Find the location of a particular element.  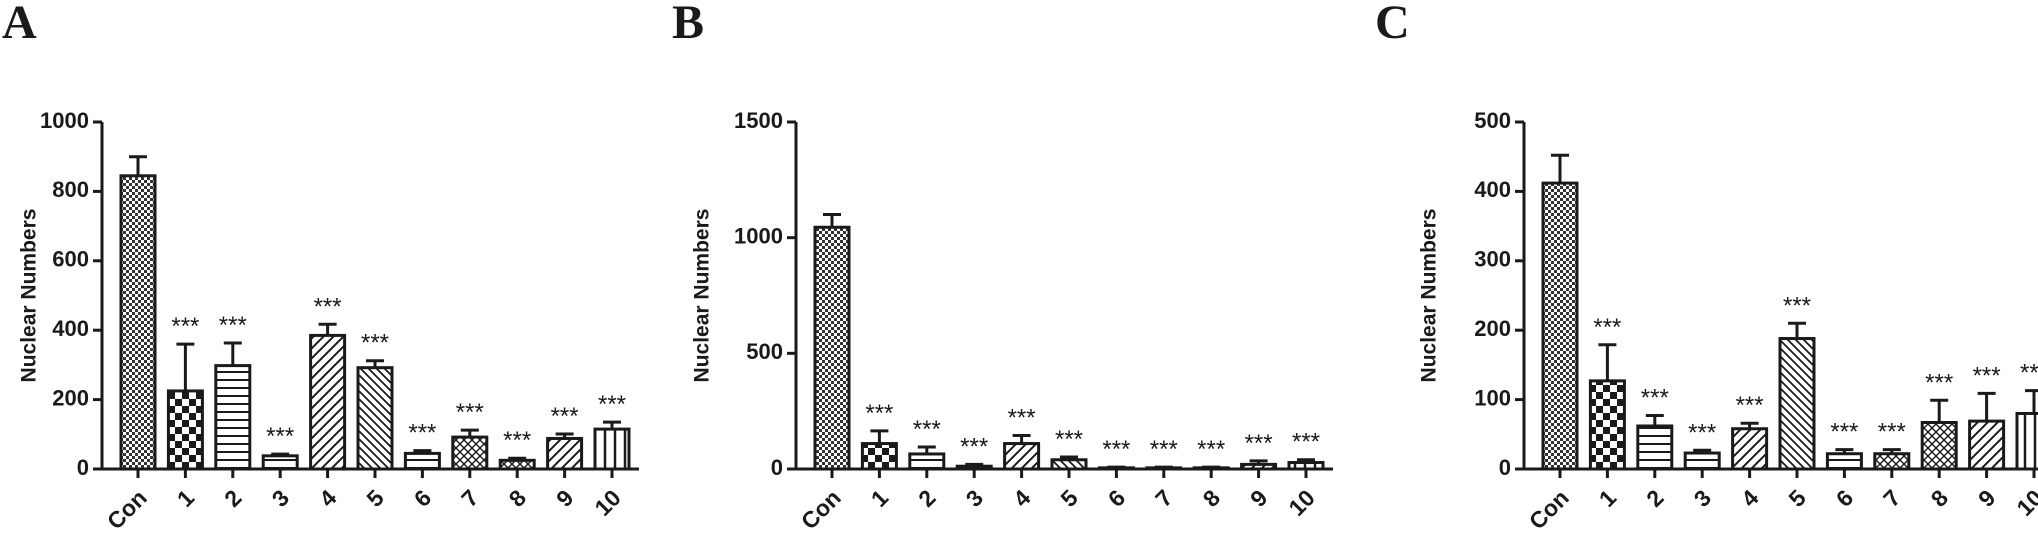

y-tick-label: 100 is located at coordinates (1492, 397).